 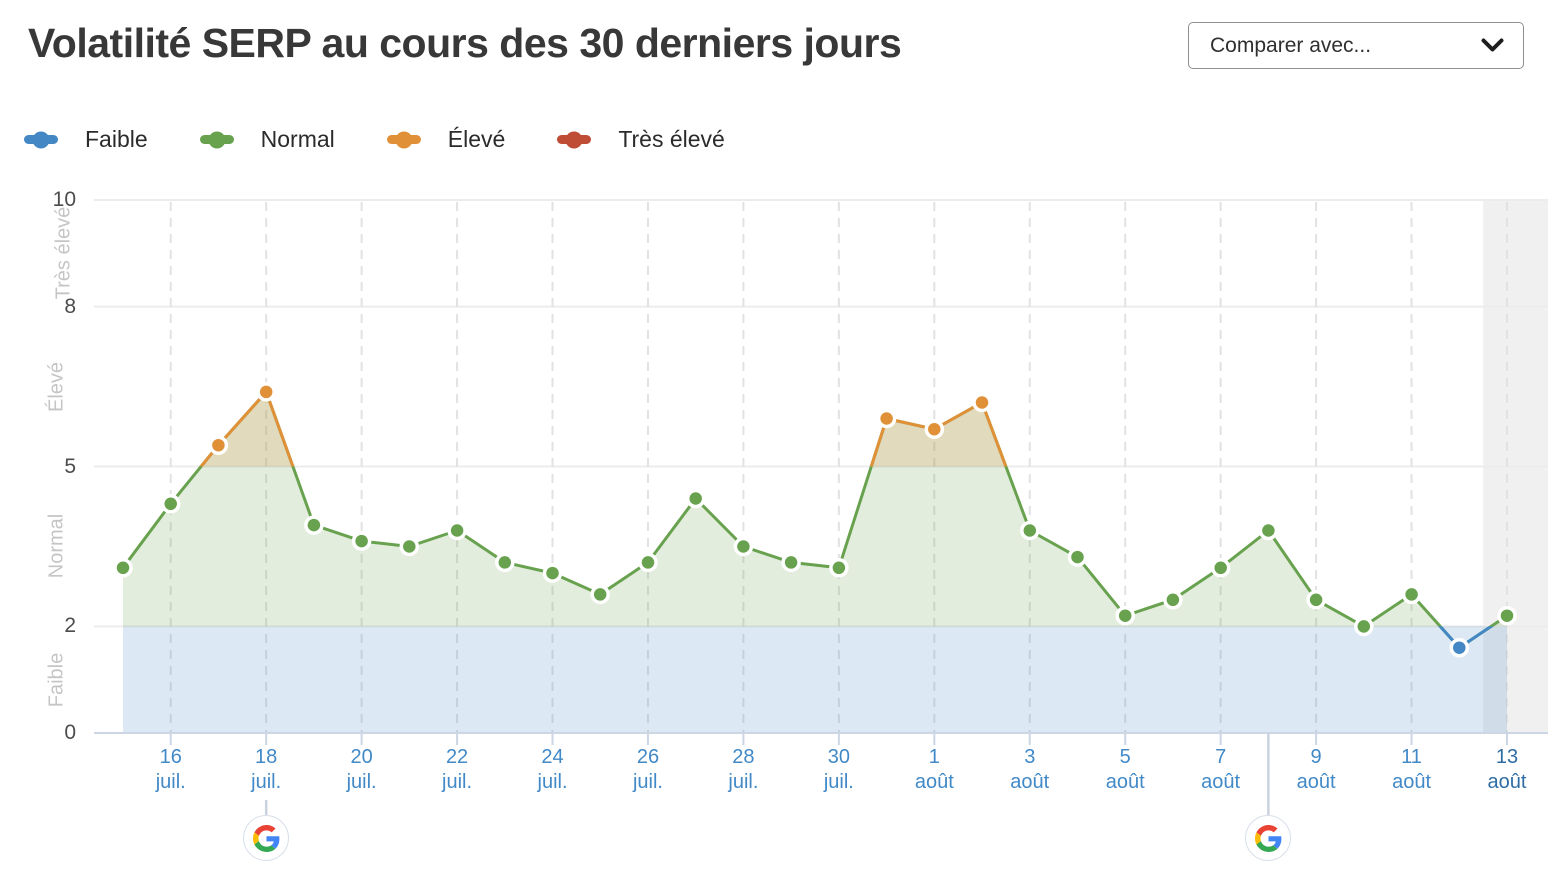 I want to click on chart-legend: Faible Normal Élevé Très élevé, so click(x=374, y=139).